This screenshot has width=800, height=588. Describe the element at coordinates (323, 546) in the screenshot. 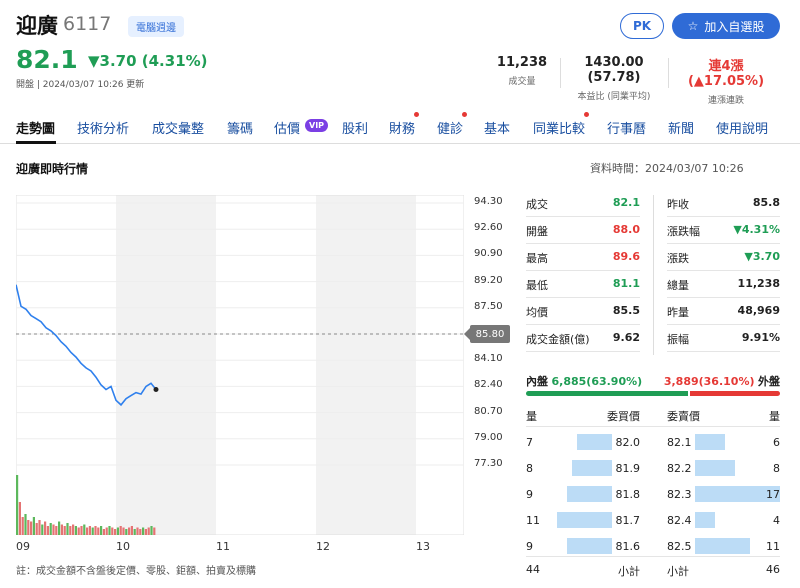

I see `x-tick-label: 12` at that location.